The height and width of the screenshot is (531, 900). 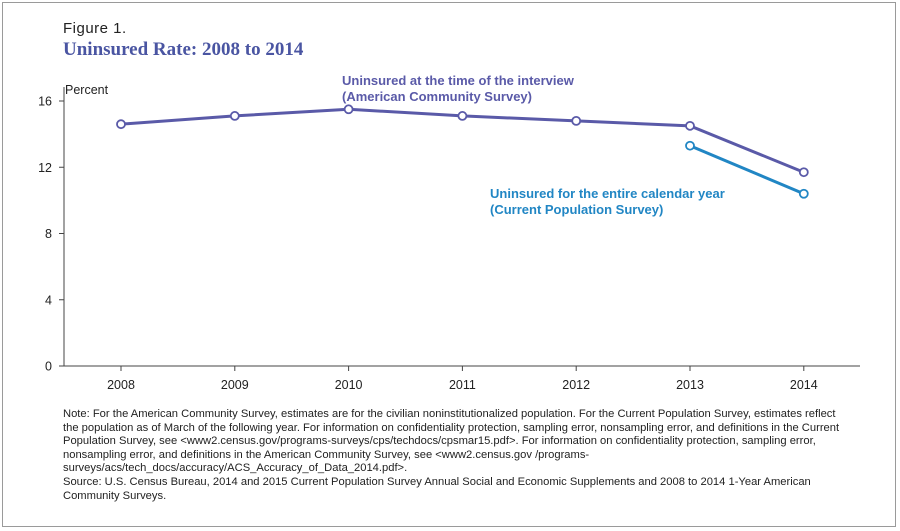 I want to click on x-tick-label: 2008, so click(x=121, y=385).